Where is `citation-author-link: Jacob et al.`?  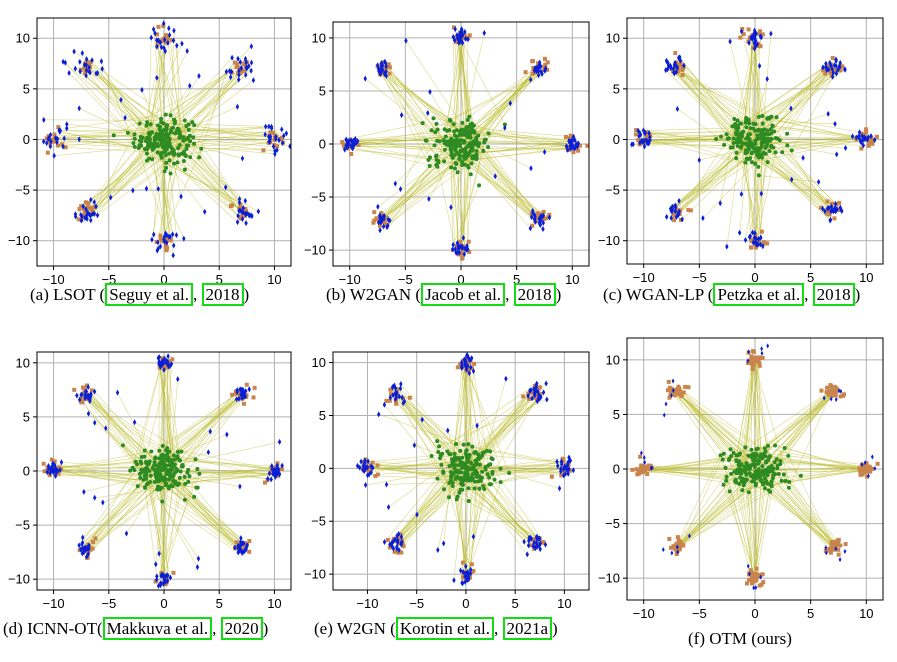 citation-author-link: Jacob et al. is located at coordinates (463, 294).